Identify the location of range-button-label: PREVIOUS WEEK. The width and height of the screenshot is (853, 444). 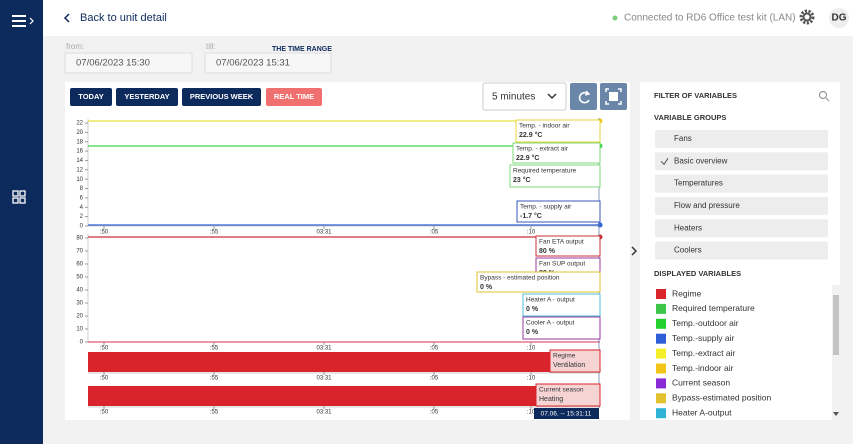
(222, 96).